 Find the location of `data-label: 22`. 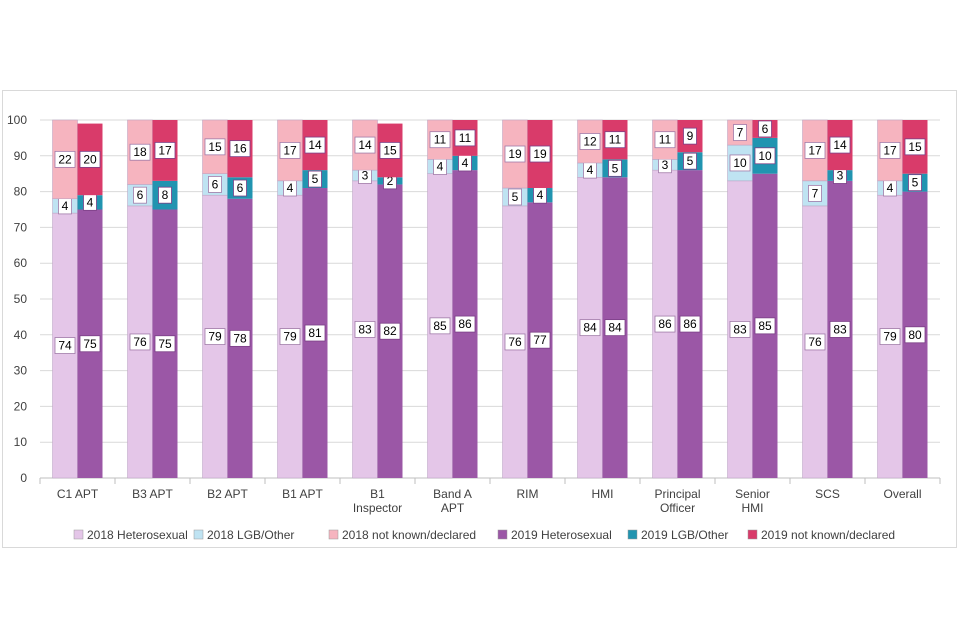

data-label: 22 is located at coordinates (65, 159).